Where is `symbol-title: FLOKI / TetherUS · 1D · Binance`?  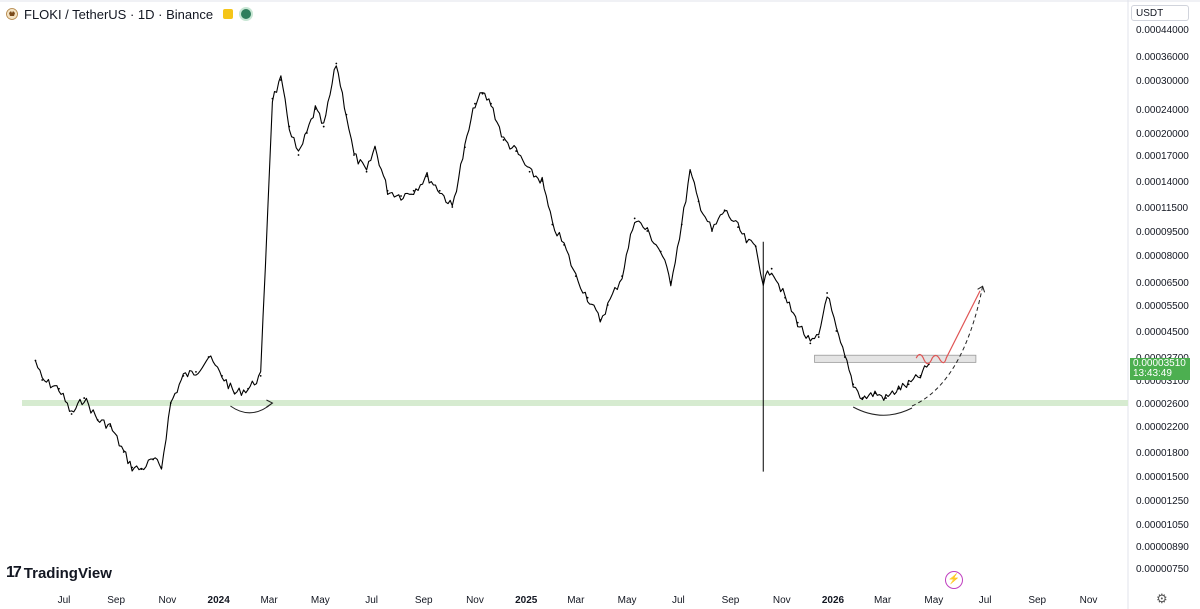 symbol-title: FLOKI / TetherUS · 1D · Binance is located at coordinates (119, 14).